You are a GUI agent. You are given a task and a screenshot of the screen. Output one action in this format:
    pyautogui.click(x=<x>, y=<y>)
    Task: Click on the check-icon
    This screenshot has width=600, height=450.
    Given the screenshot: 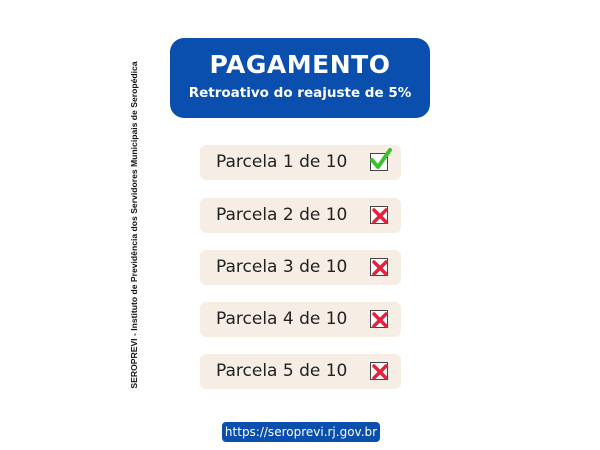 What is the action you would take?
    pyautogui.click(x=381, y=158)
    